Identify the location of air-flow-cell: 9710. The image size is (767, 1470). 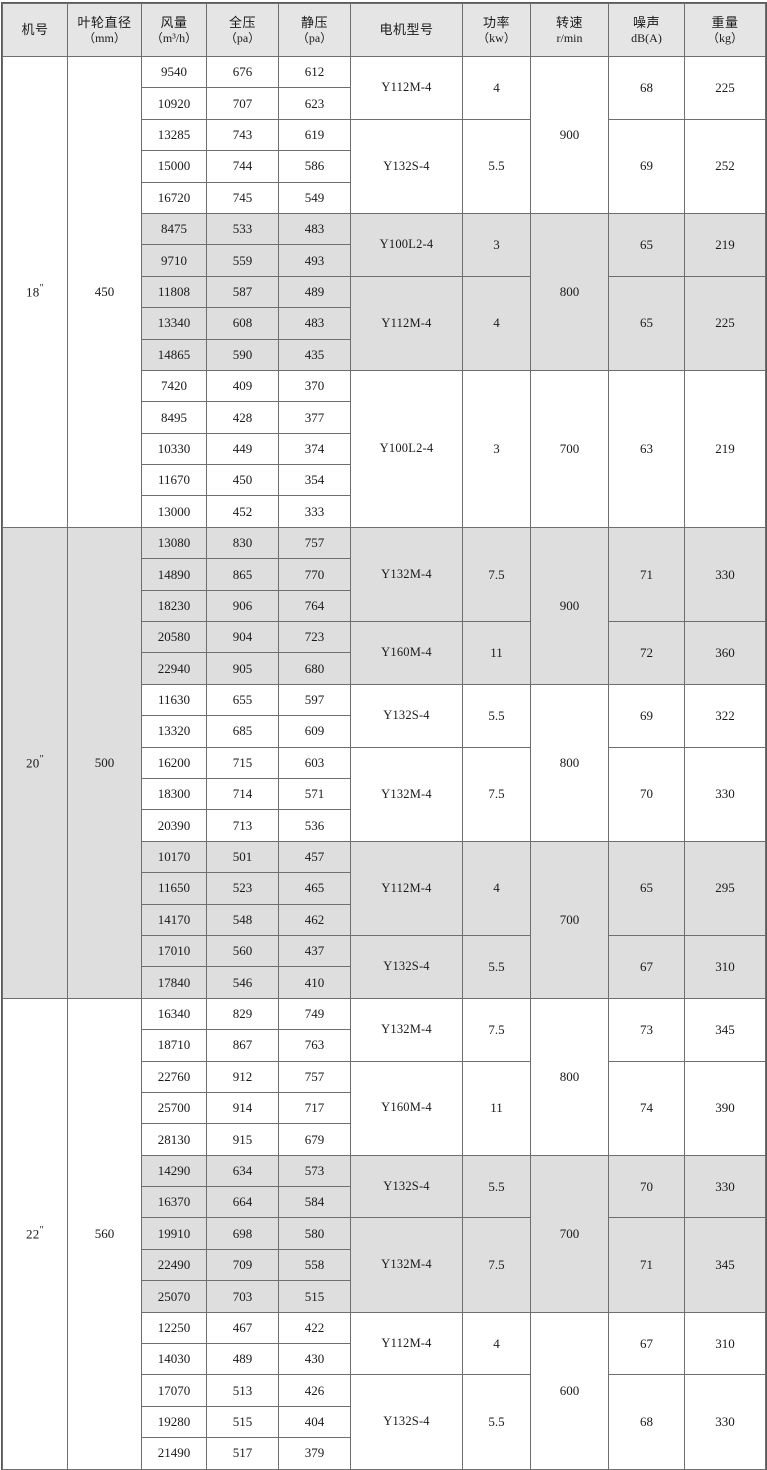
(174, 260).